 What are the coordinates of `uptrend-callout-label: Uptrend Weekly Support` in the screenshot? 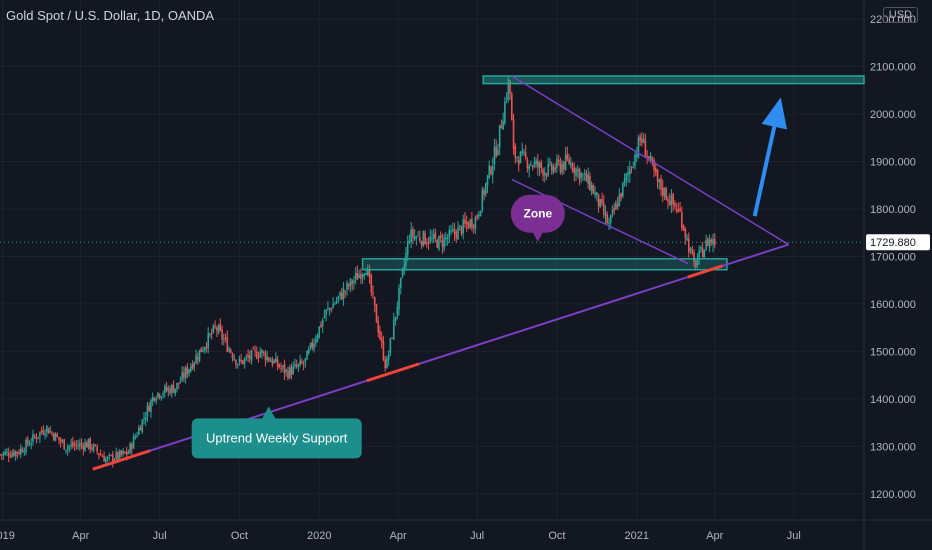 It's located at (277, 437).